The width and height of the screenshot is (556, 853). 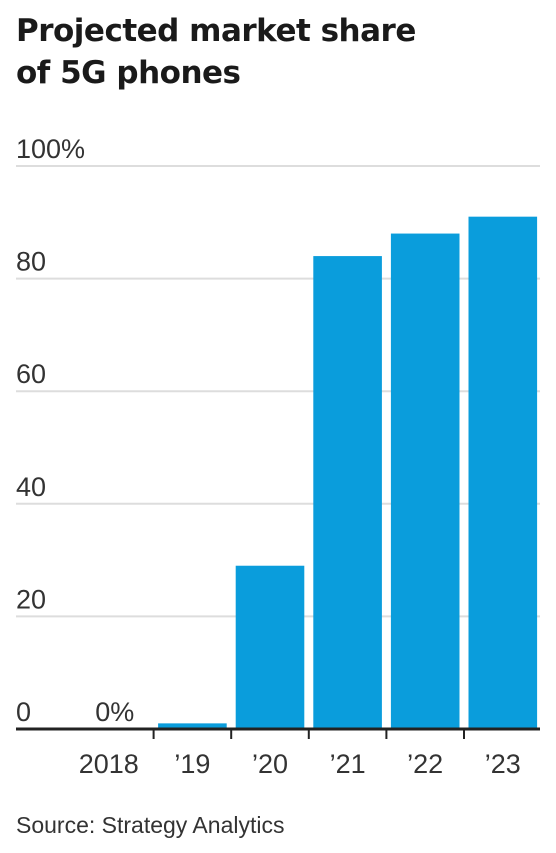 What do you see at coordinates (23, 712) in the screenshot?
I see `y-tick-label: 0` at bounding box center [23, 712].